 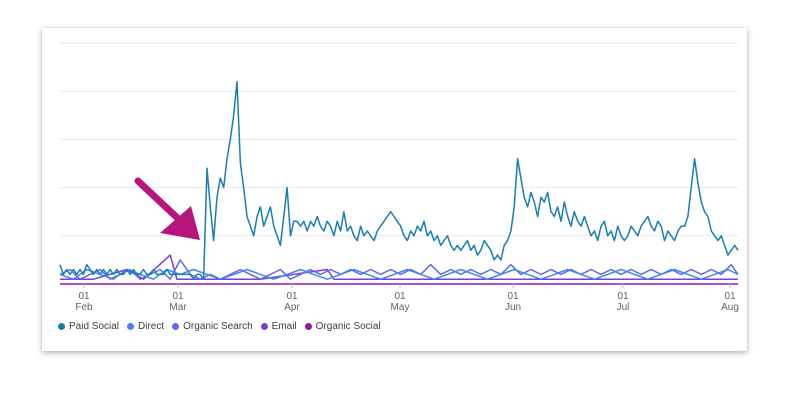 I want to click on legend-item-email: Email, so click(x=278, y=326).